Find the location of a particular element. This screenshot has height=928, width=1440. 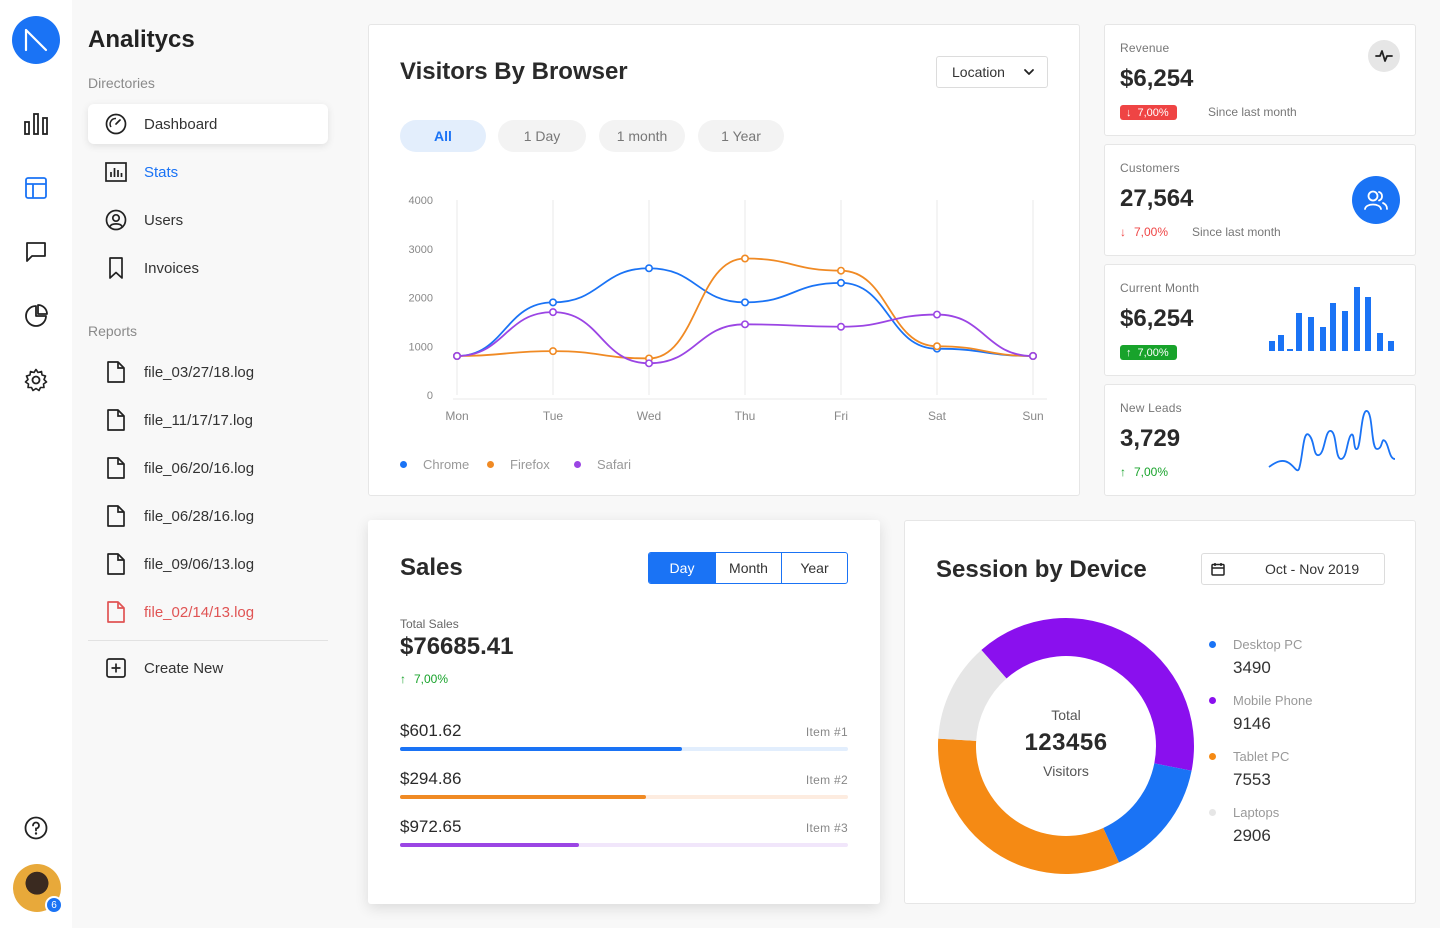

donut-slice-laptops is located at coordinates (972, 695).